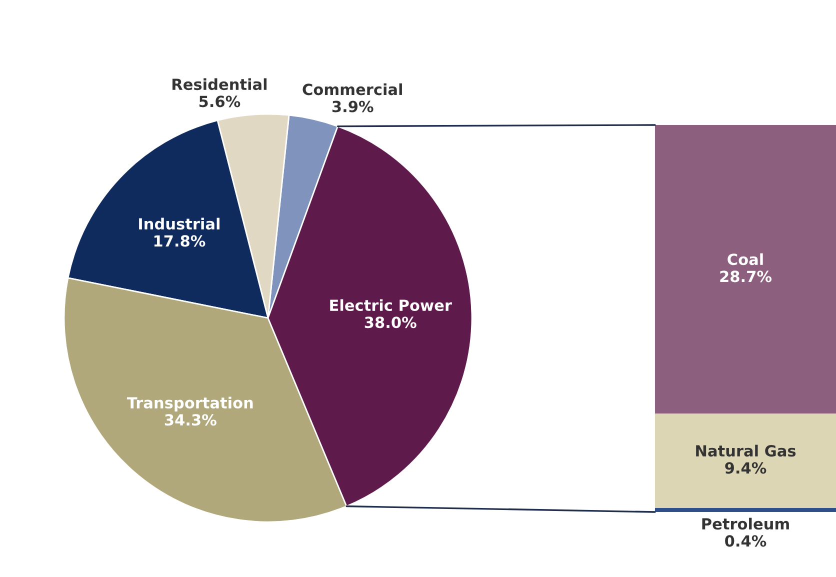  What do you see at coordinates (745, 524) in the screenshot?
I see `series-label: Petroleum` at bounding box center [745, 524].